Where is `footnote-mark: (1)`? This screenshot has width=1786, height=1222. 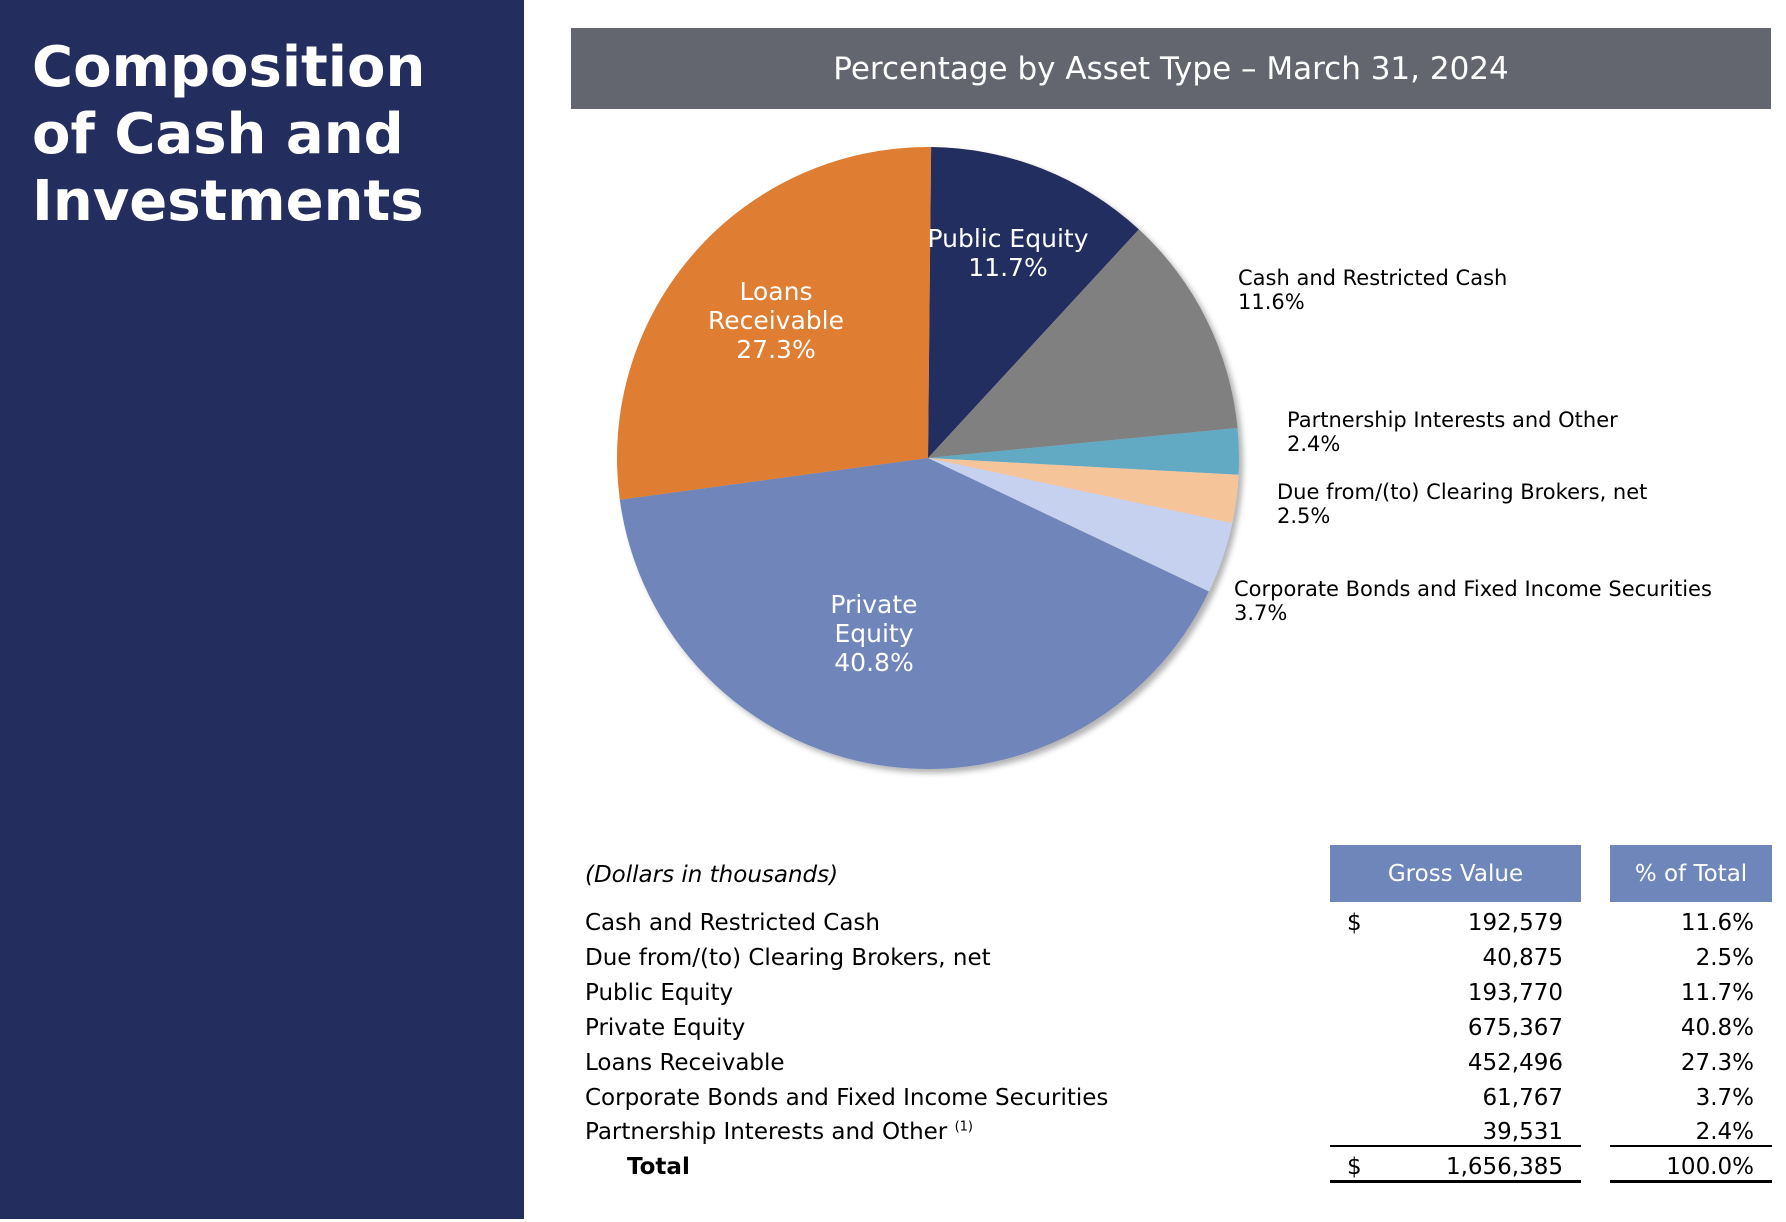 footnote-mark: (1) is located at coordinates (963, 1127).